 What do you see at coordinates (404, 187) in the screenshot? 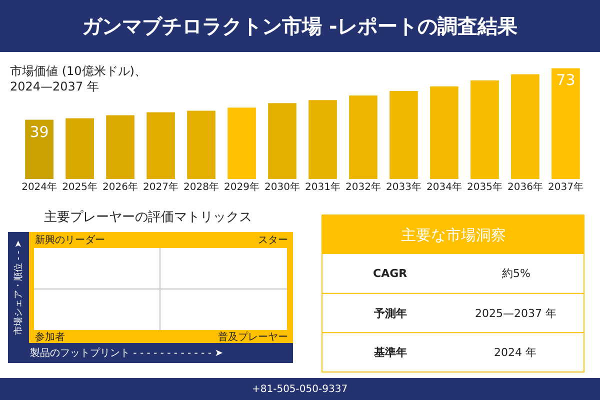
I see `x-tick-label: 2033年` at bounding box center [404, 187].